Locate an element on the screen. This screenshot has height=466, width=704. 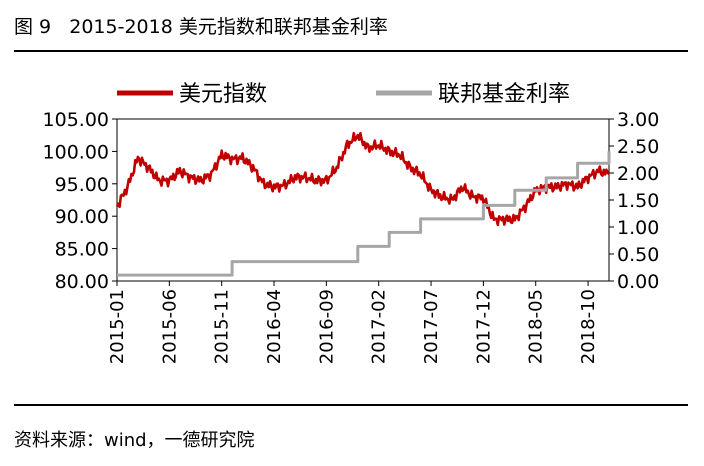
x-axis-tick-label: 2015-01 is located at coordinates (117, 326).